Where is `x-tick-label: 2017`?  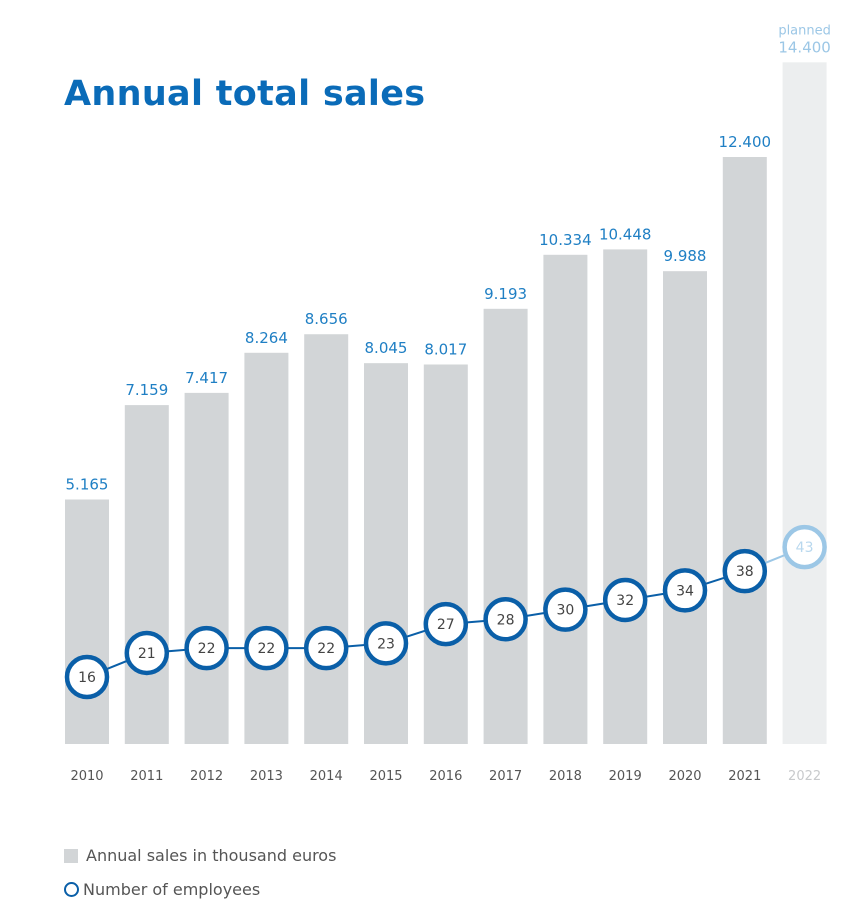
x-tick-label: 2017 is located at coordinates (505, 776).